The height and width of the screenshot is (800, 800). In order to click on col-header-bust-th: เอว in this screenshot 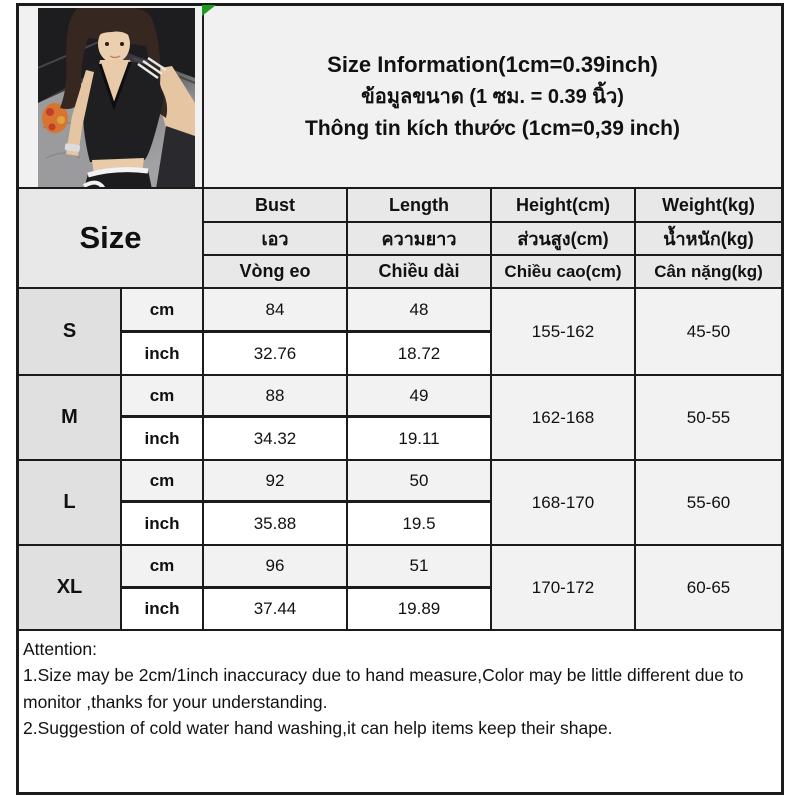, I will do `click(275, 238)`.